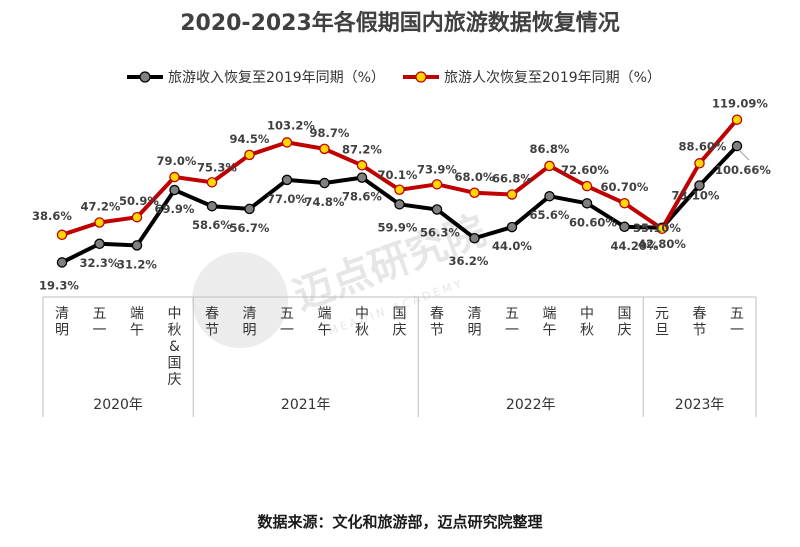 The width and height of the screenshot is (800, 547). What do you see at coordinates (118, 405) in the screenshot?
I see `group-year-label: 2020年` at bounding box center [118, 405].